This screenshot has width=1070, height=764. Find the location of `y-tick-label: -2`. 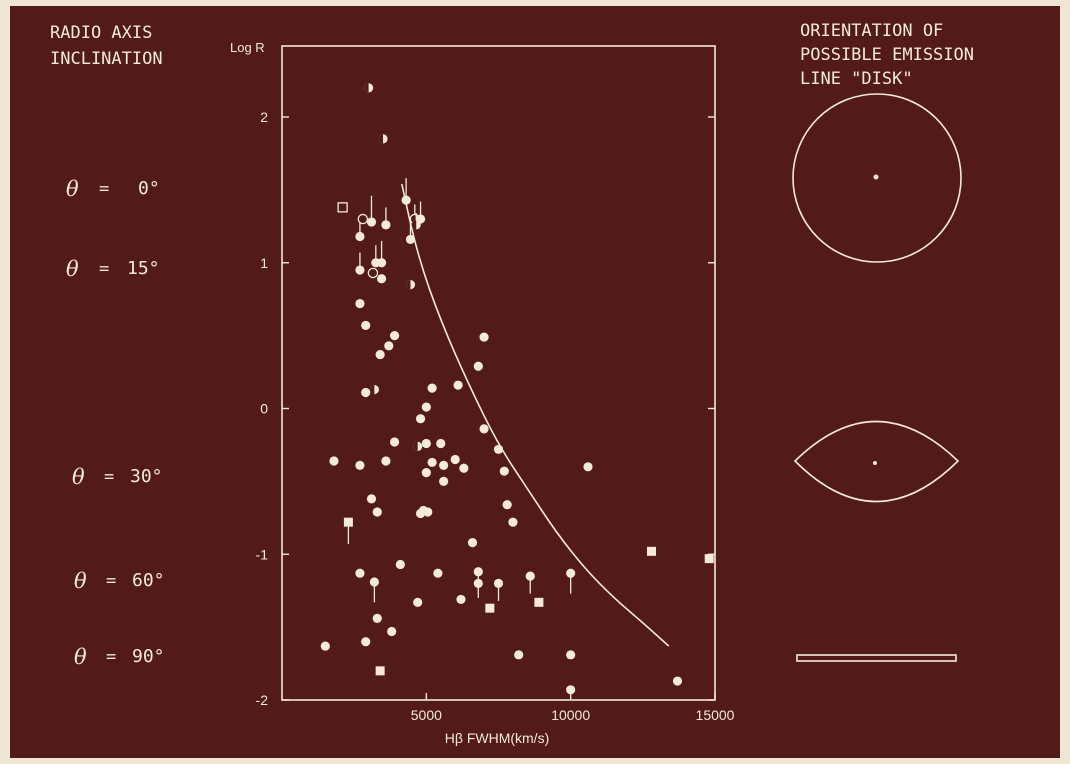

y-tick-label: -2 is located at coordinates (262, 700).